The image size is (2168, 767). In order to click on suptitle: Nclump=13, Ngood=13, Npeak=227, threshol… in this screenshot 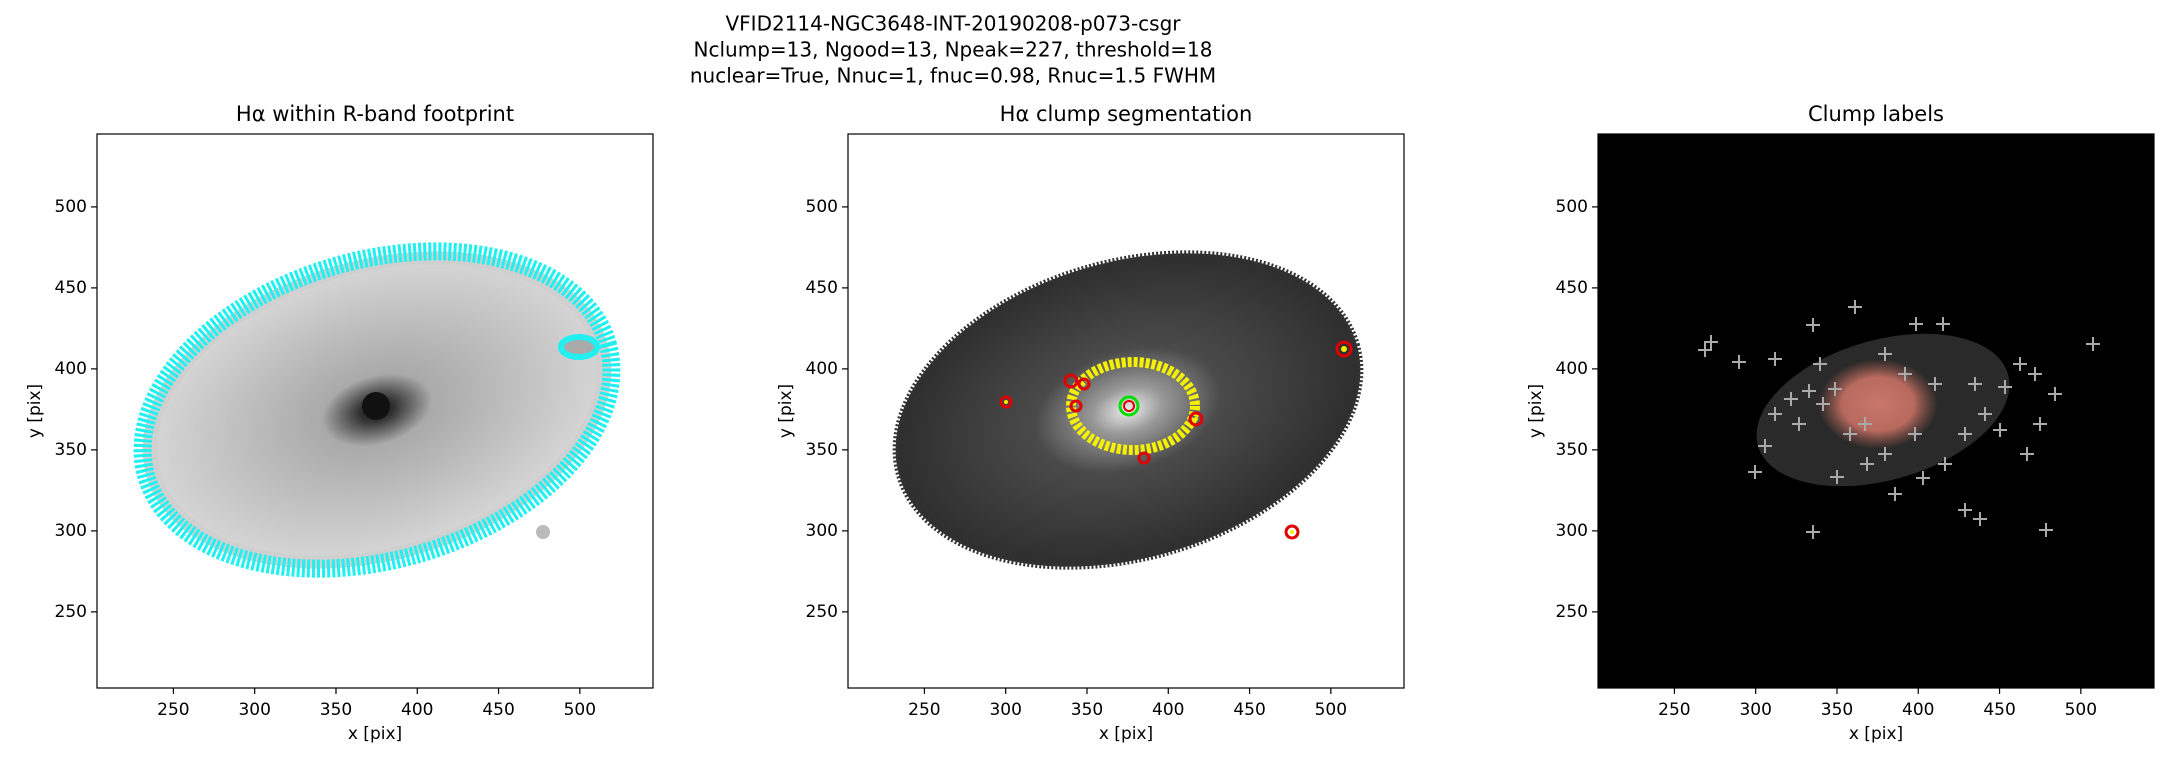, I will do `click(953, 50)`.